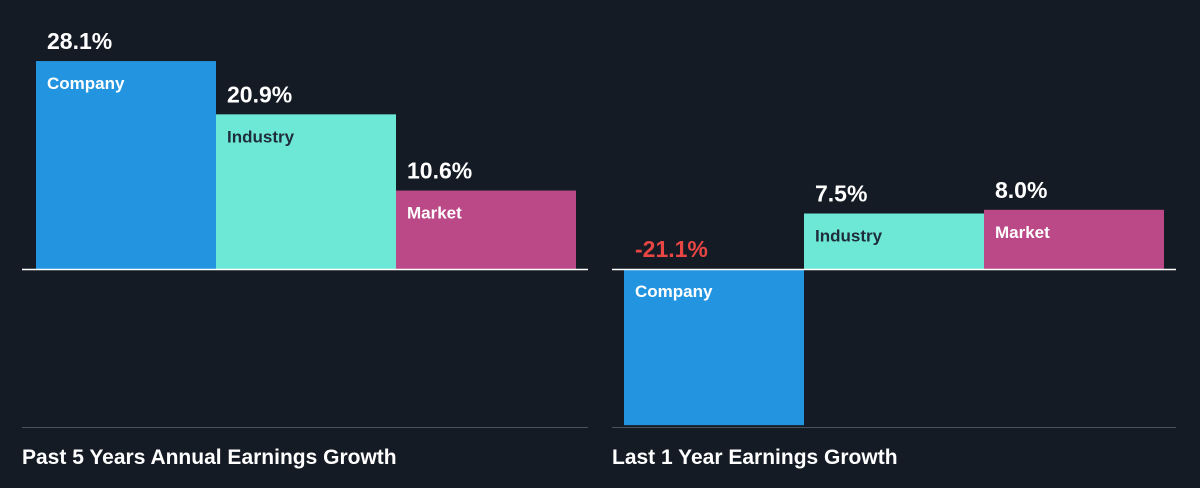 The width and height of the screenshot is (1200, 488). Describe the element at coordinates (755, 457) in the screenshot. I see `chart-title: Last 1 Year Earnings Growth` at that location.